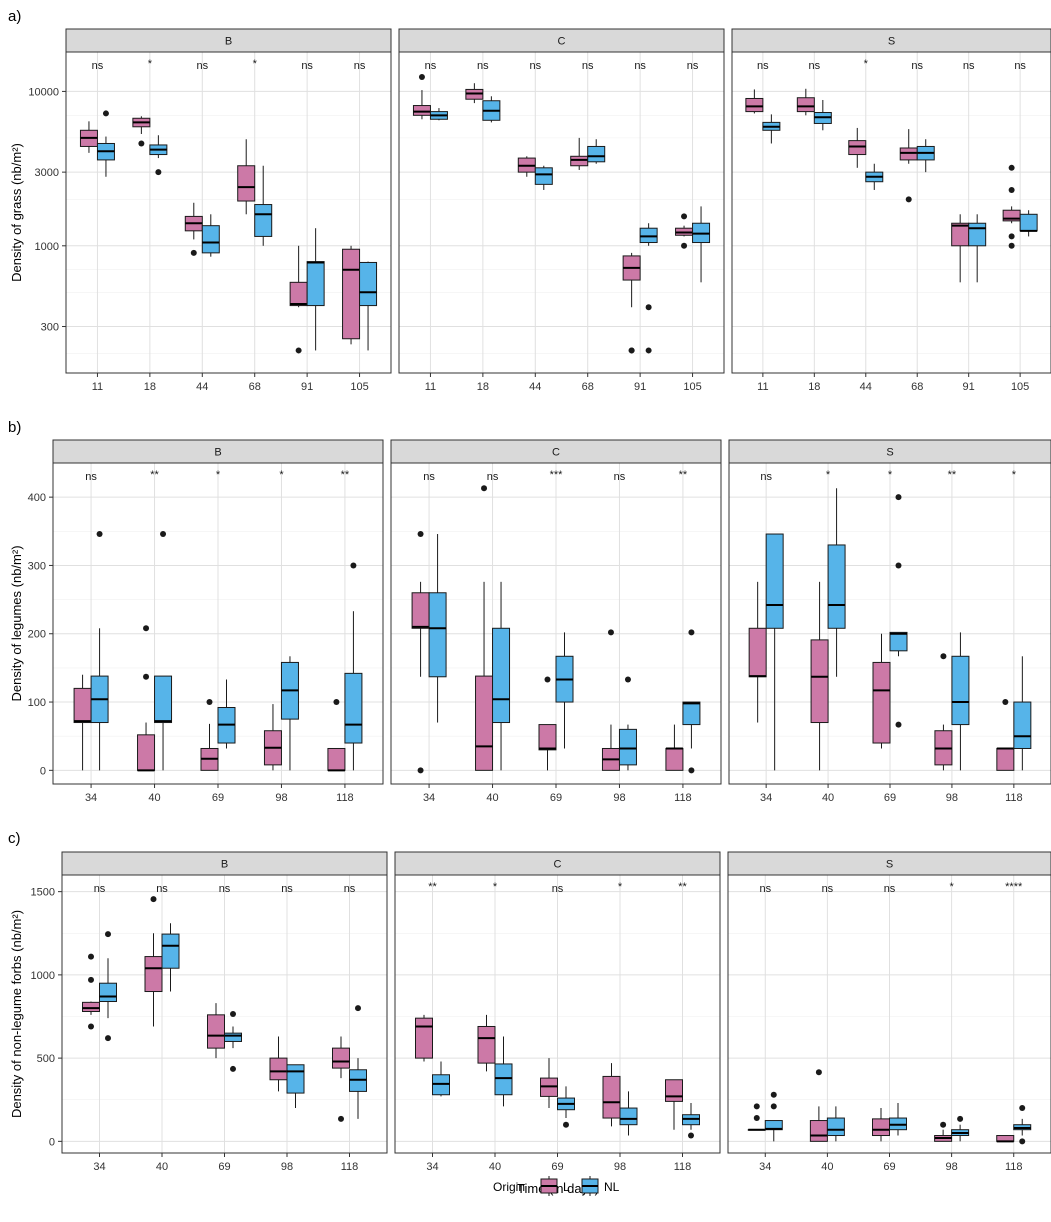  Describe the element at coordinates (952, 798) in the screenshot. I see `x-tick-label: 98` at that location.